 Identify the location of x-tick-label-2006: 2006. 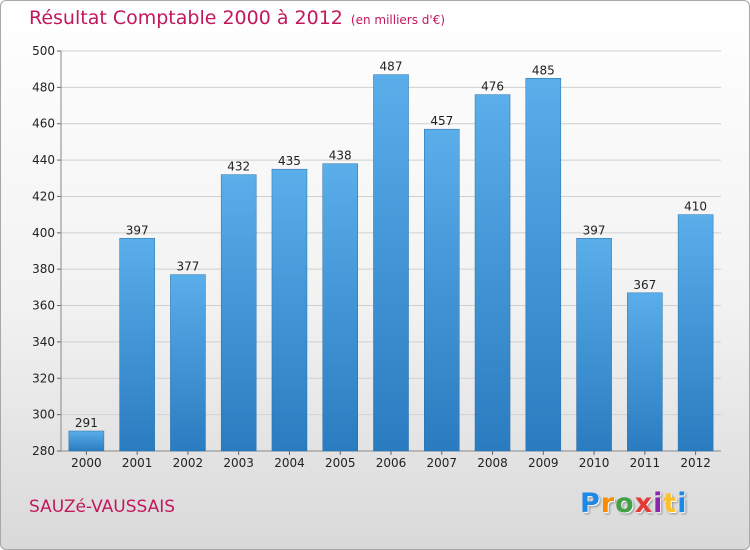
(391, 463).